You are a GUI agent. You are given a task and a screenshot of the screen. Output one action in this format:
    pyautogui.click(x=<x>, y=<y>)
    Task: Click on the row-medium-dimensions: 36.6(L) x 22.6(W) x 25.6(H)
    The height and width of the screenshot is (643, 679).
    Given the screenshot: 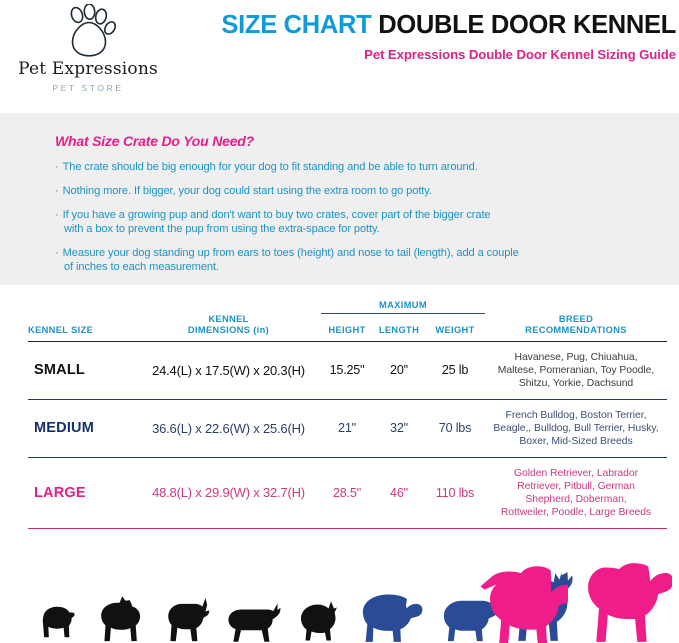 What is the action you would take?
    pyautogui.click(x=228, y=427)
    